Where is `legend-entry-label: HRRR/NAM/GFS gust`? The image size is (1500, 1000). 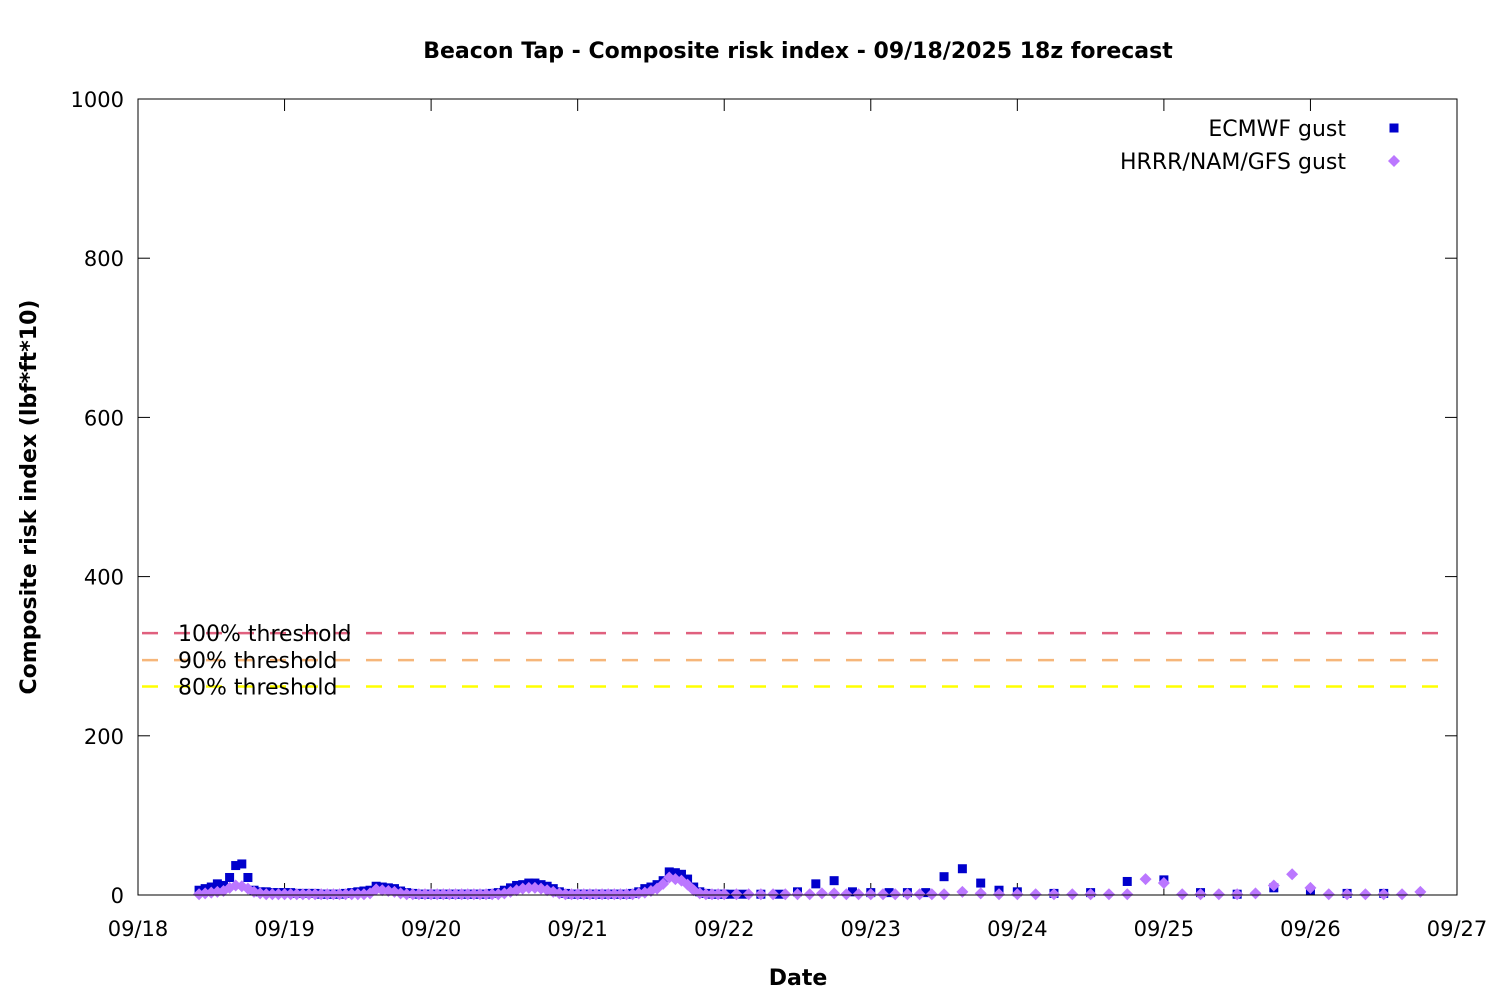 legend-entry-label: HRRR/NAM/GFS gust is located at coordinates (1233, 162).